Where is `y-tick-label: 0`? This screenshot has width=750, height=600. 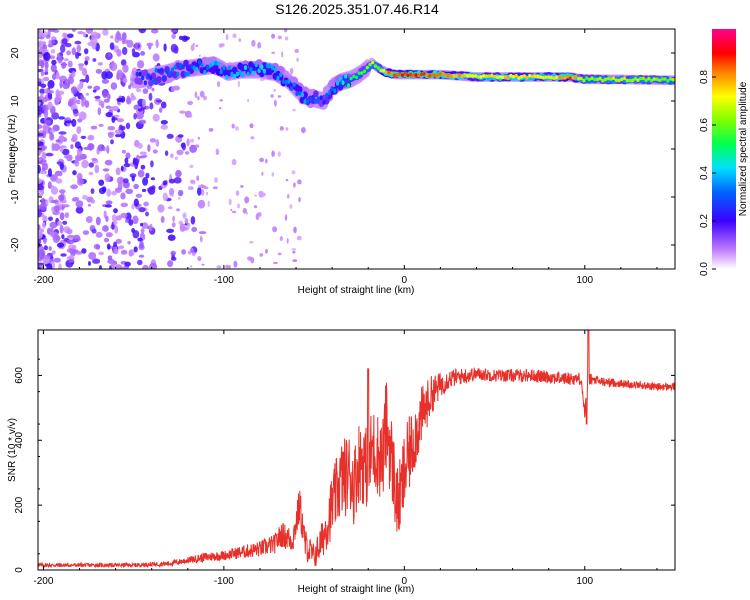
y-tick-label: 0 is located at coordinates (15, 149).